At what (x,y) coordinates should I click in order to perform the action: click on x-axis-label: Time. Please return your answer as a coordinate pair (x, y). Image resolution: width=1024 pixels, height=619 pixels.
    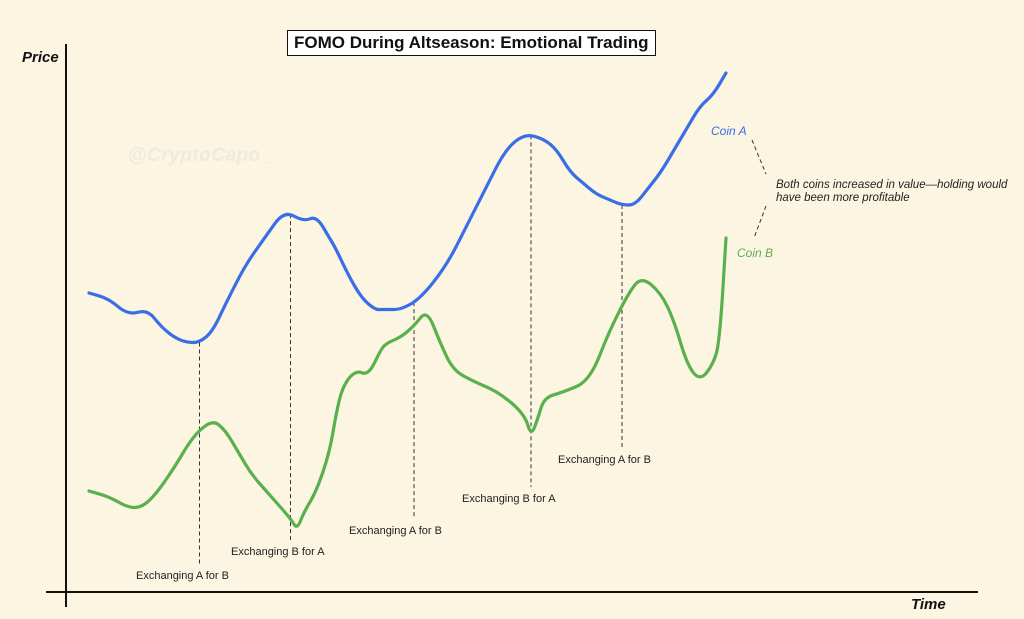
    Looking at the image, I should click on (928, 604).